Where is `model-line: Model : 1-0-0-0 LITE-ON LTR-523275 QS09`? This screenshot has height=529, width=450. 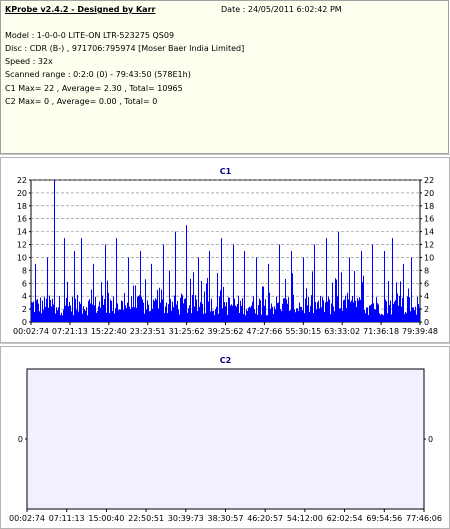
model-line: Model : 1-0-0-0 LITE-ON LTR-523275 QS09 is located at coordinates (90, 35).